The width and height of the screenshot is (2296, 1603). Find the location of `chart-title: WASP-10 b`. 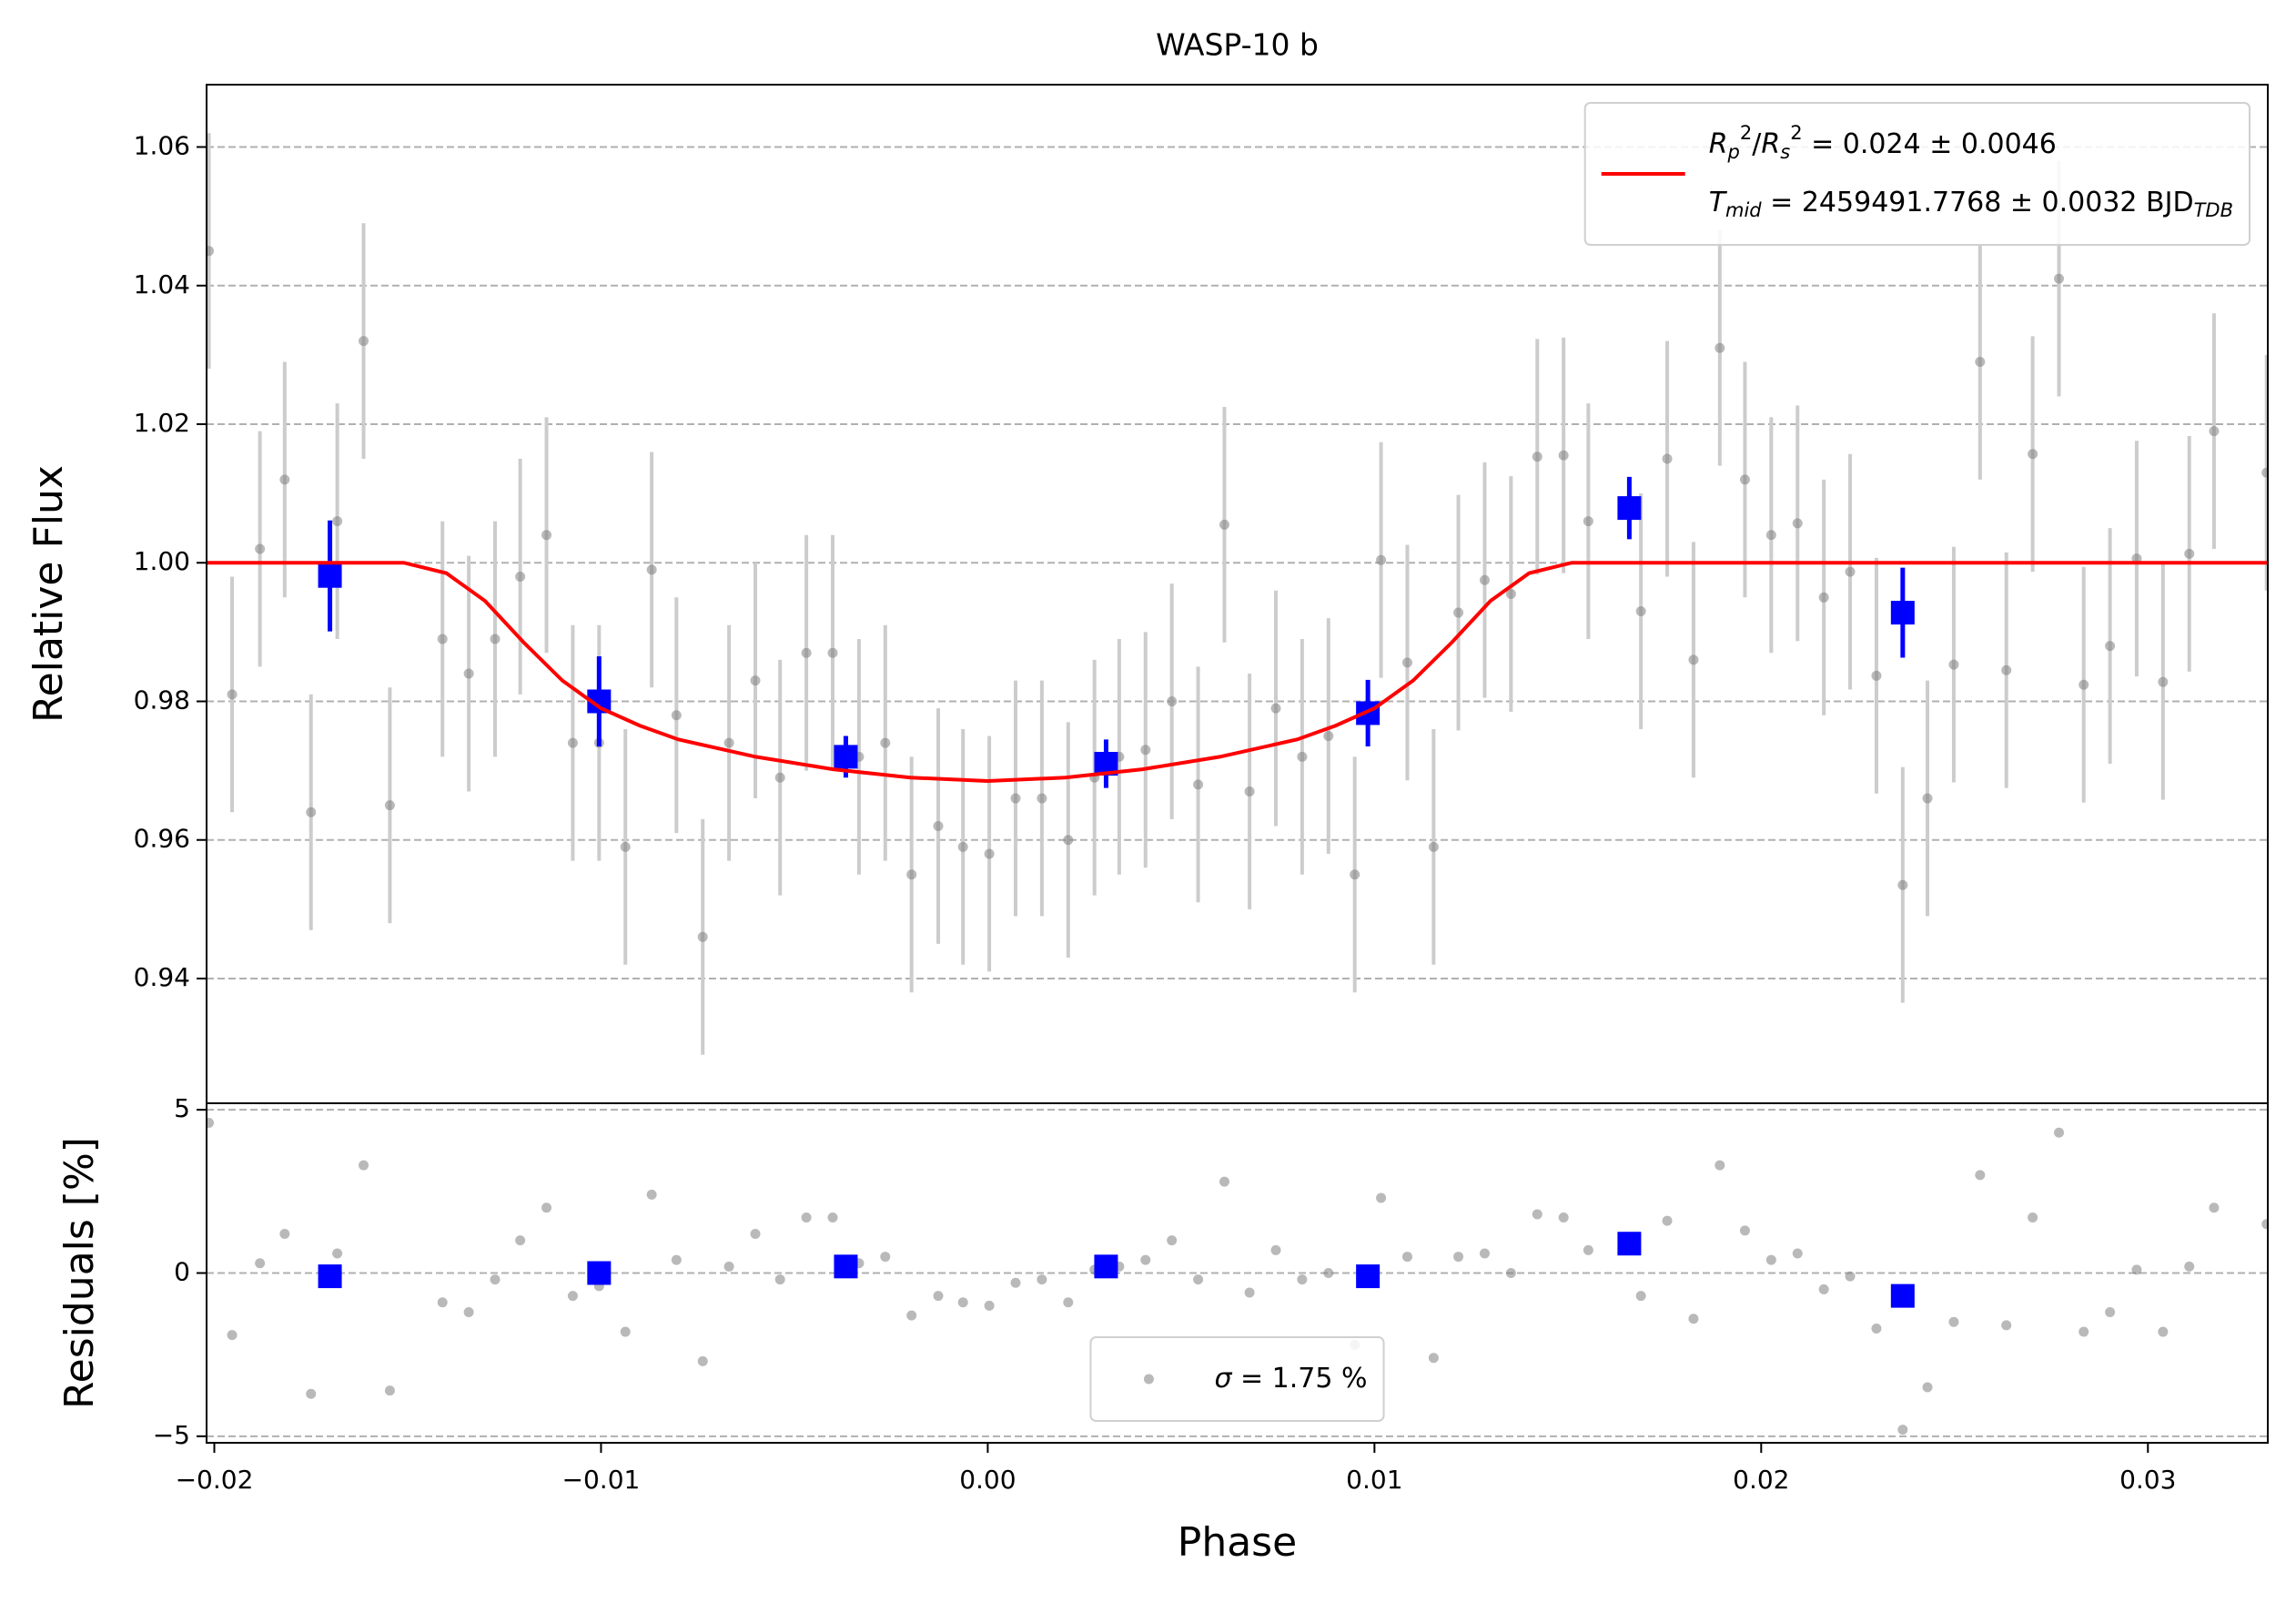

chart-title: WASP-10 b is located at coordinates (1238, 45).